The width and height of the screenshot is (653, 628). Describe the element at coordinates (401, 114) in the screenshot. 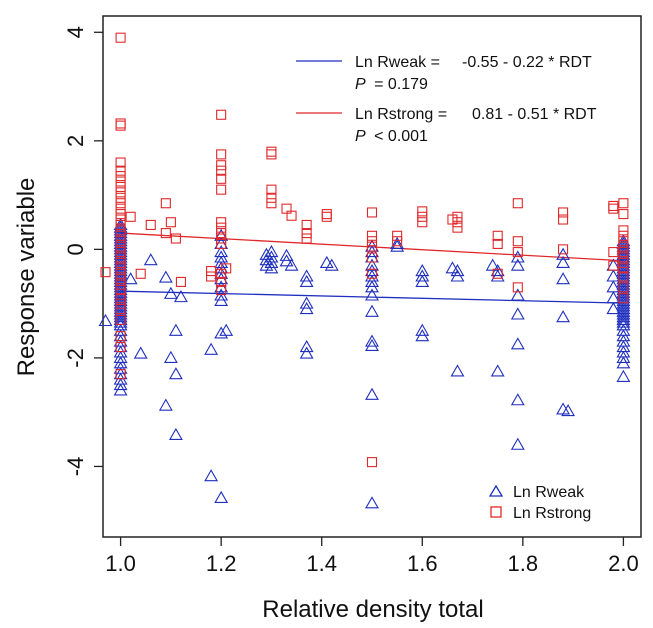

I see `legend-strong-label: Ln Rstrong =` at that location.